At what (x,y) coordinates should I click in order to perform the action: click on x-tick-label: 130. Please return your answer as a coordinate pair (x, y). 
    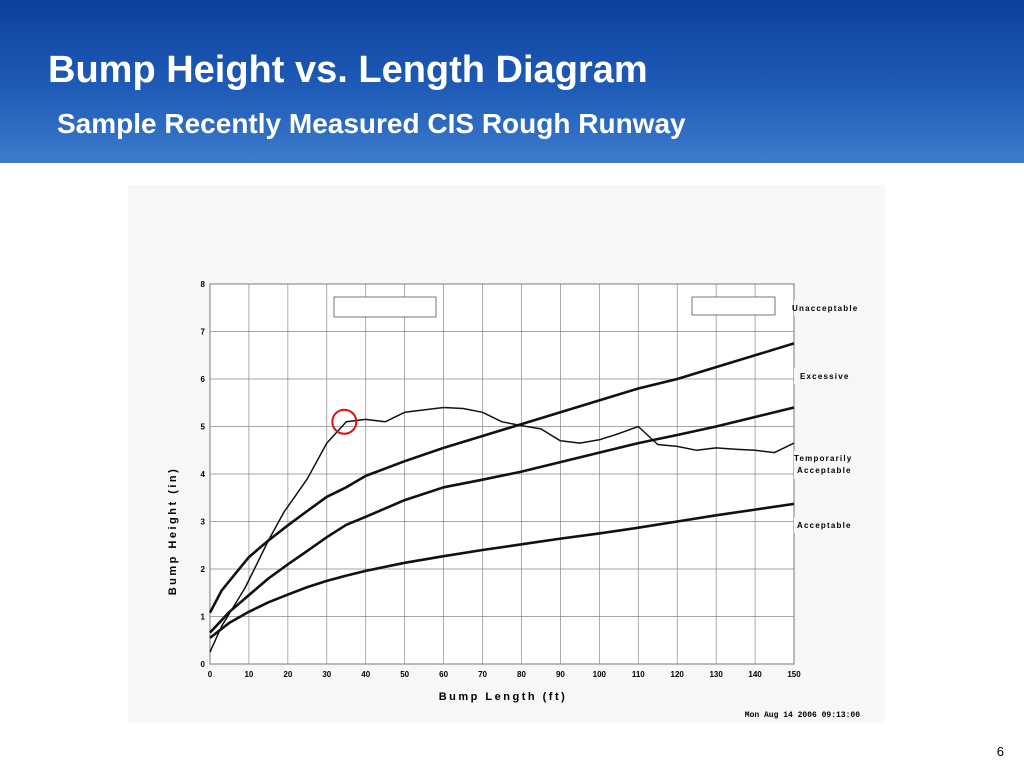
    Looking at the image, I should click on (716, 674).